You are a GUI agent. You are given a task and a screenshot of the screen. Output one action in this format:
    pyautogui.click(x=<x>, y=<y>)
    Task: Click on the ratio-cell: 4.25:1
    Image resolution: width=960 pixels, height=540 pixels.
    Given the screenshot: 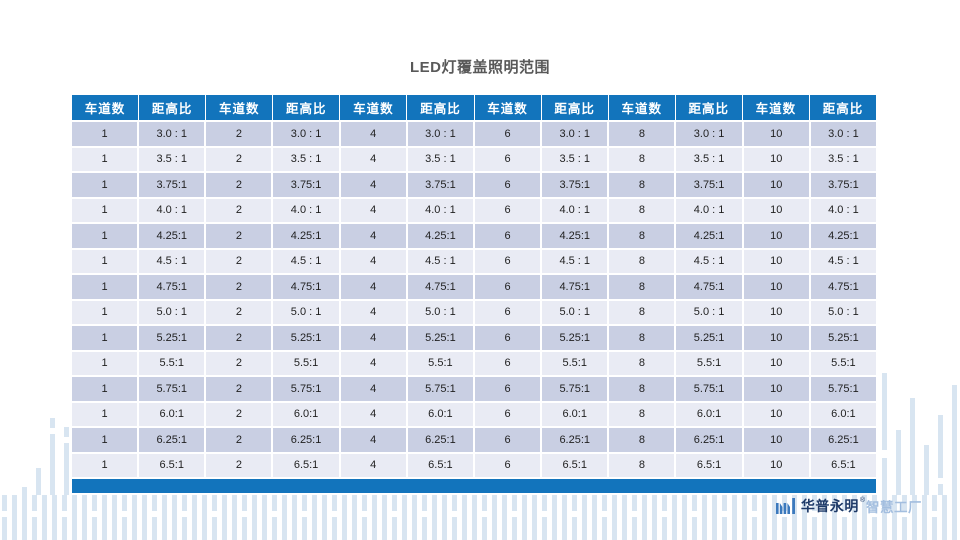 What is the action you would take?
    pyautogui.click(x=306, y=236)
    